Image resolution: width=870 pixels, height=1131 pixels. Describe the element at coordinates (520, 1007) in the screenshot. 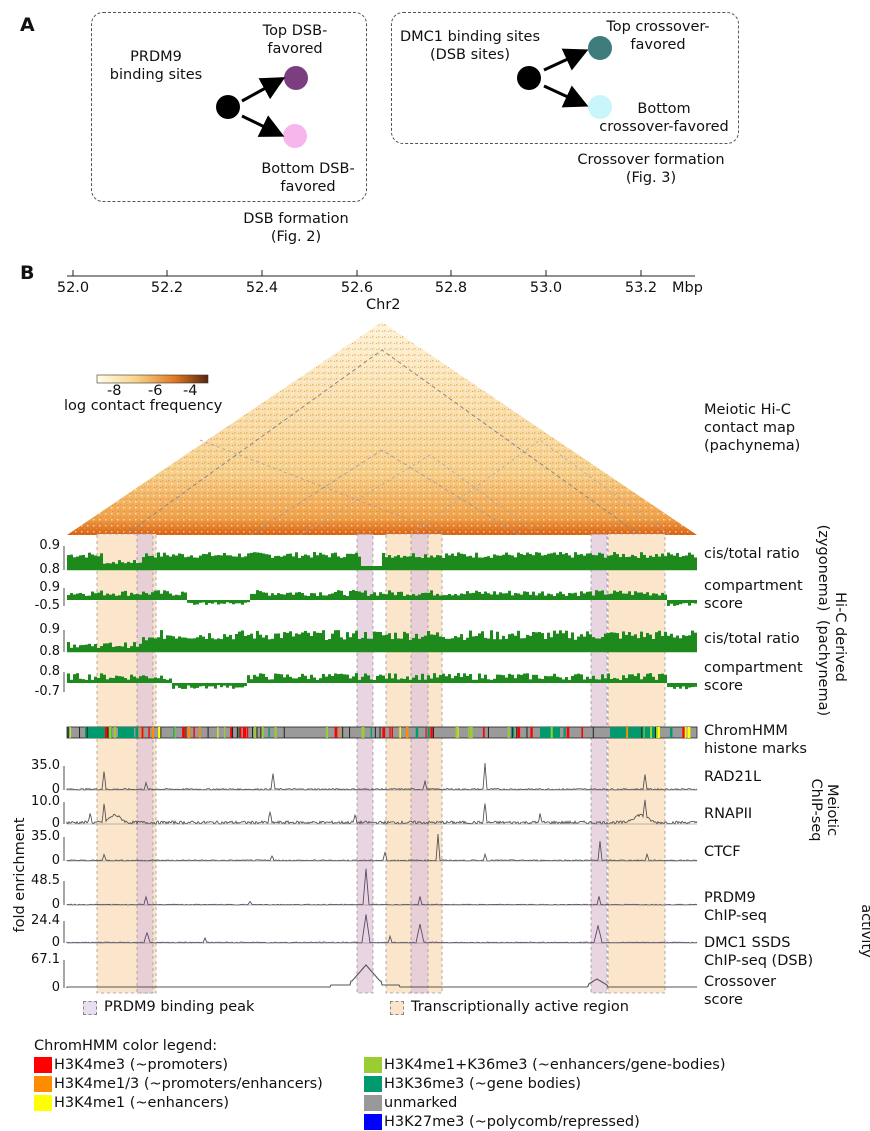

I see `active-region-legend: Transcriptionally active region` at that location.